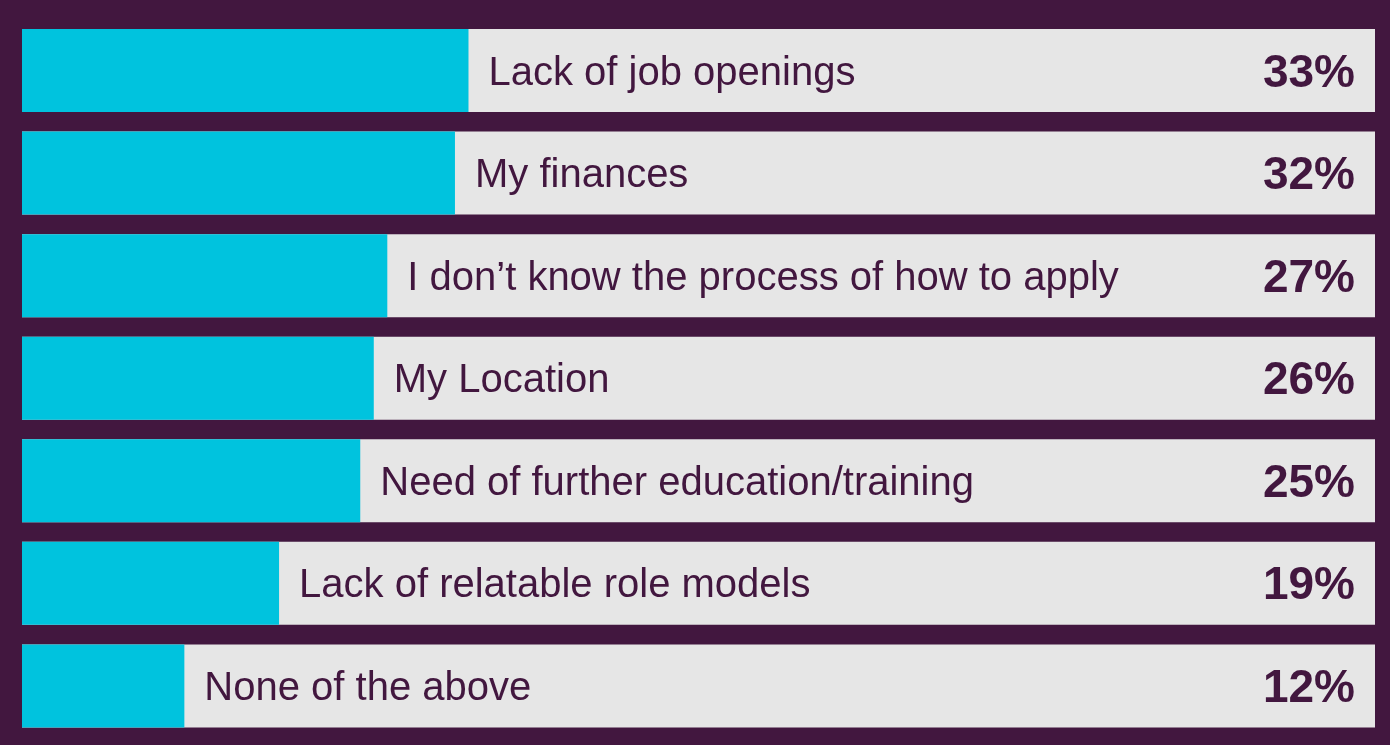 This screenshot has width=1390, height=745. Describe the element at coordinates (368, 685) in the screenshot. I see `y-tick-label: None of the above` at that location.